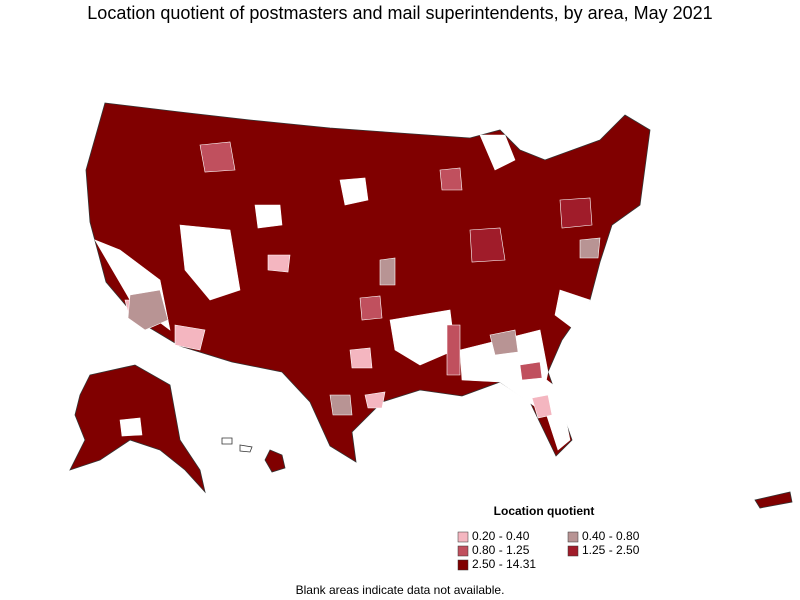  What do you see at coordinates (501, 550) in the screenshot?
I see `legend-label: 0.80 - 1.25` at bounding box center [501, 550].